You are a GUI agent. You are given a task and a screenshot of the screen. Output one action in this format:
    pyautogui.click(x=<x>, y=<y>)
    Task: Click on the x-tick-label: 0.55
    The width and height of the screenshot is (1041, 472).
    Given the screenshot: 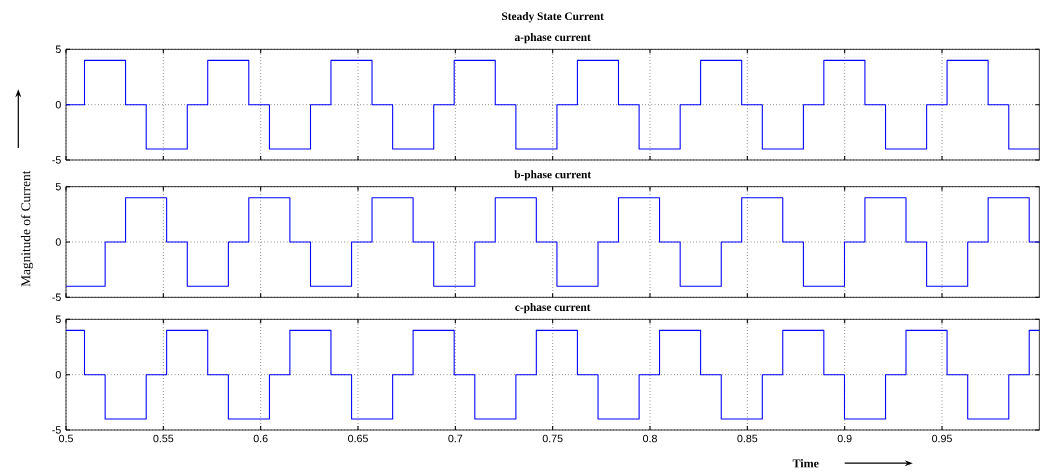 What is the action you would take?
    pyautogui.click(x=163, y=438)
    